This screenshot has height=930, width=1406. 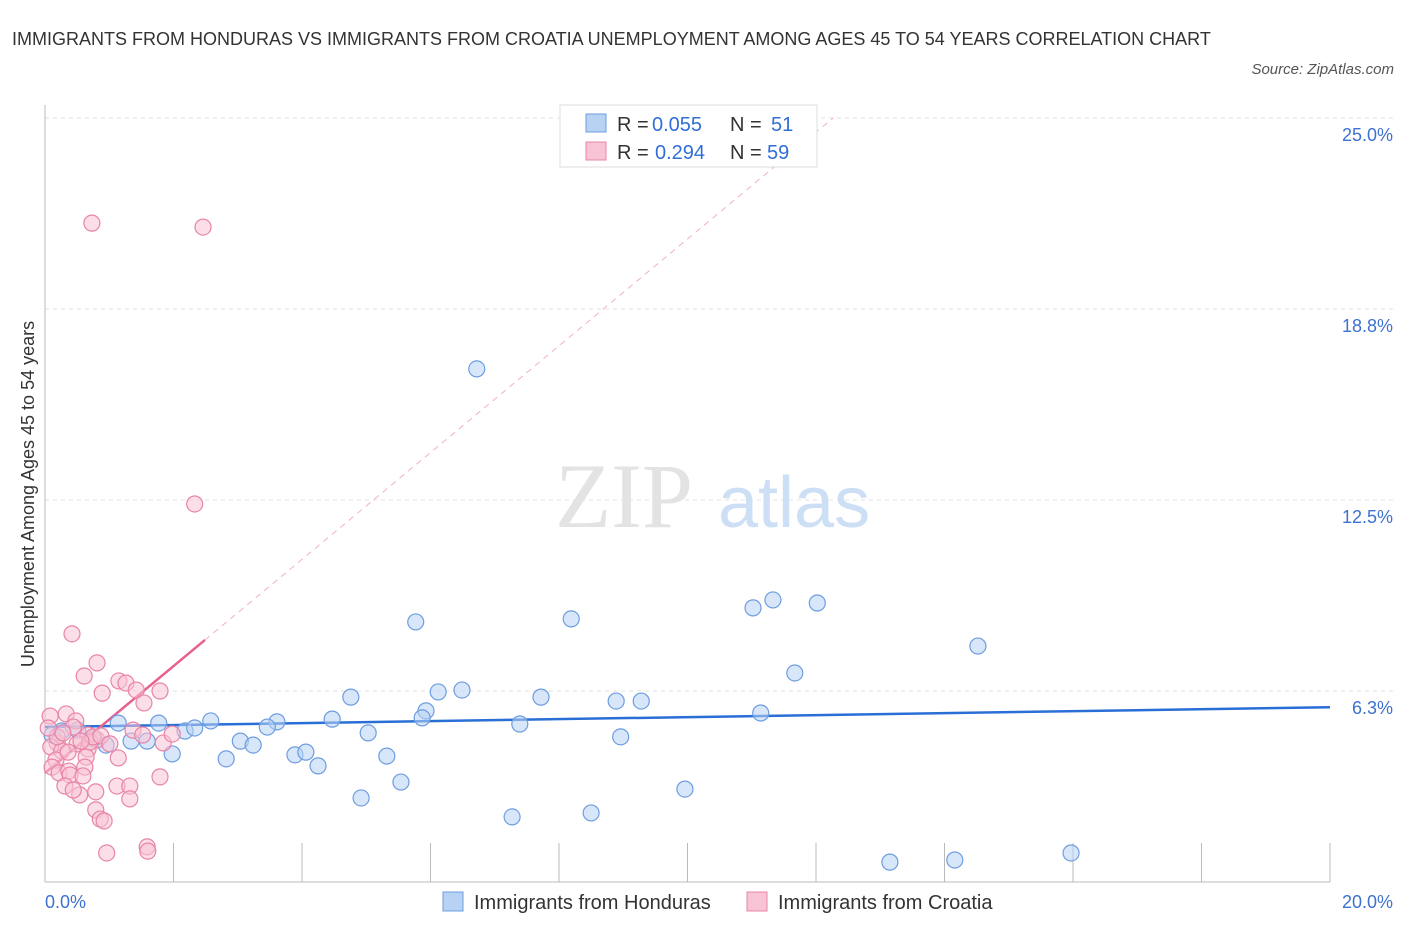 I want to click on y-axis-label: Unemployment Among Ages 45 to 54 years, so click(x=28, y=494).